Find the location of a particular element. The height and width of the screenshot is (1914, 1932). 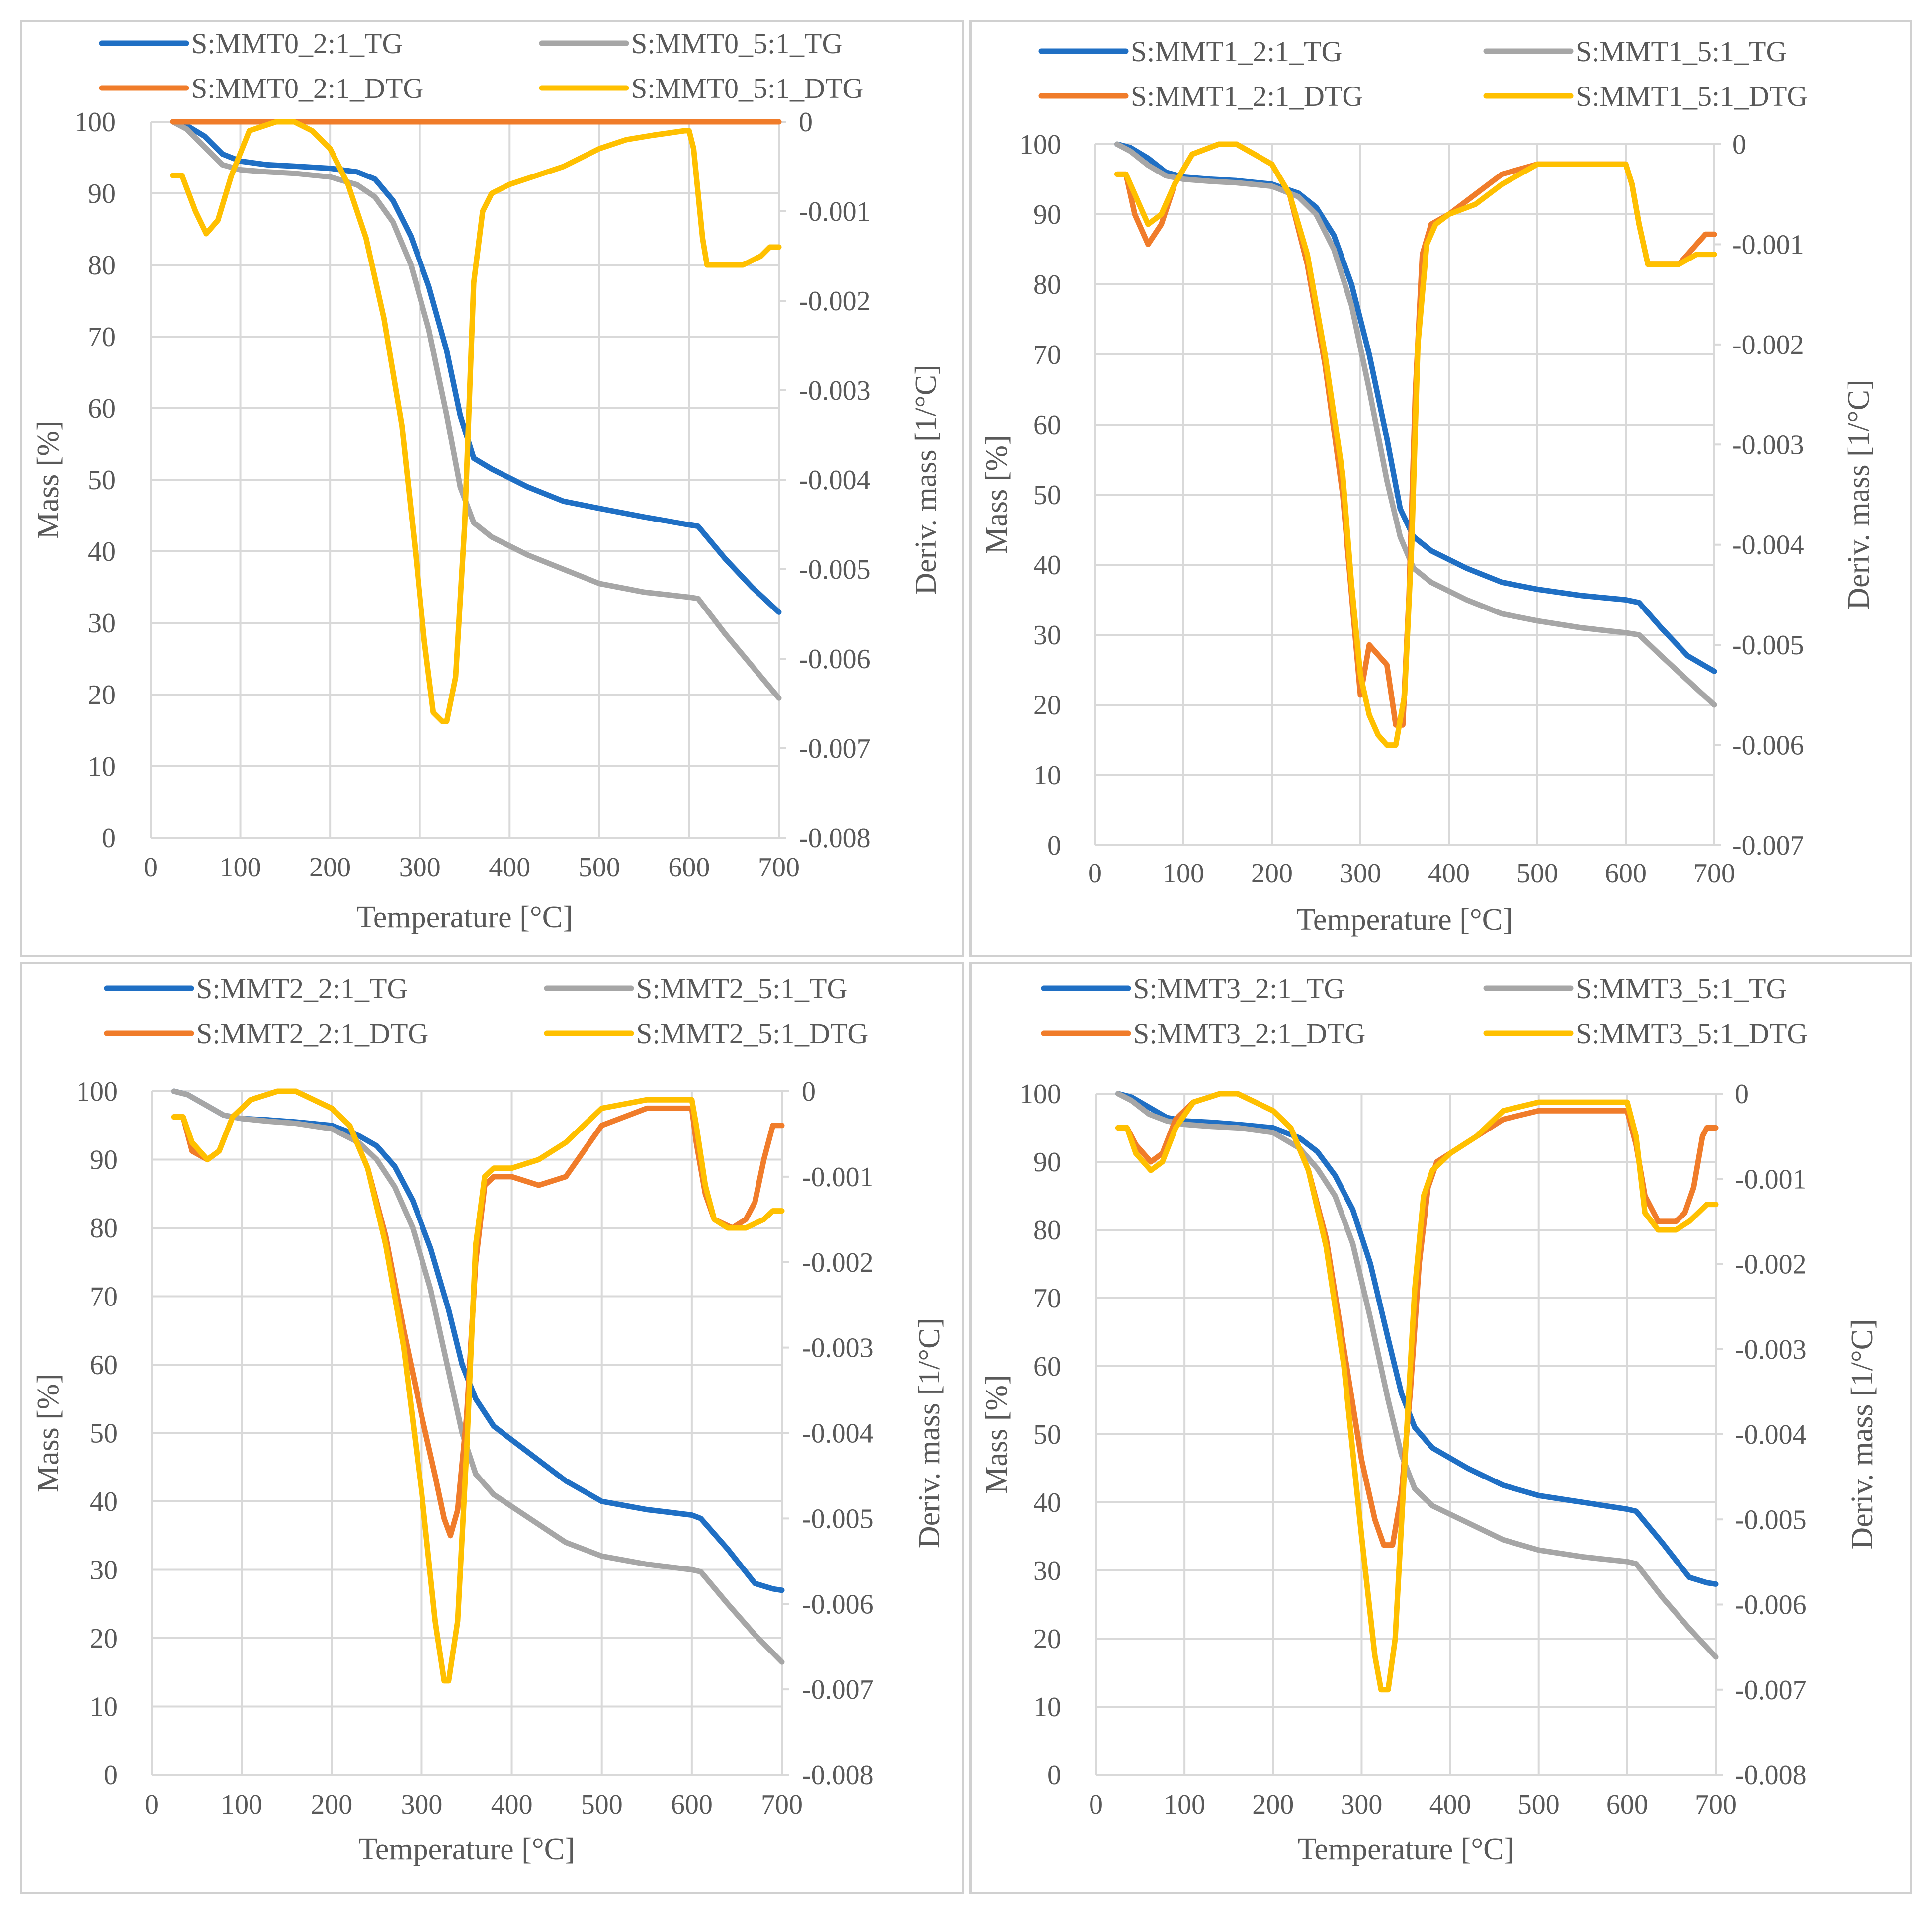

series-line-s-mmt2-5-1-dtg is located at coordinates (478, 1386).